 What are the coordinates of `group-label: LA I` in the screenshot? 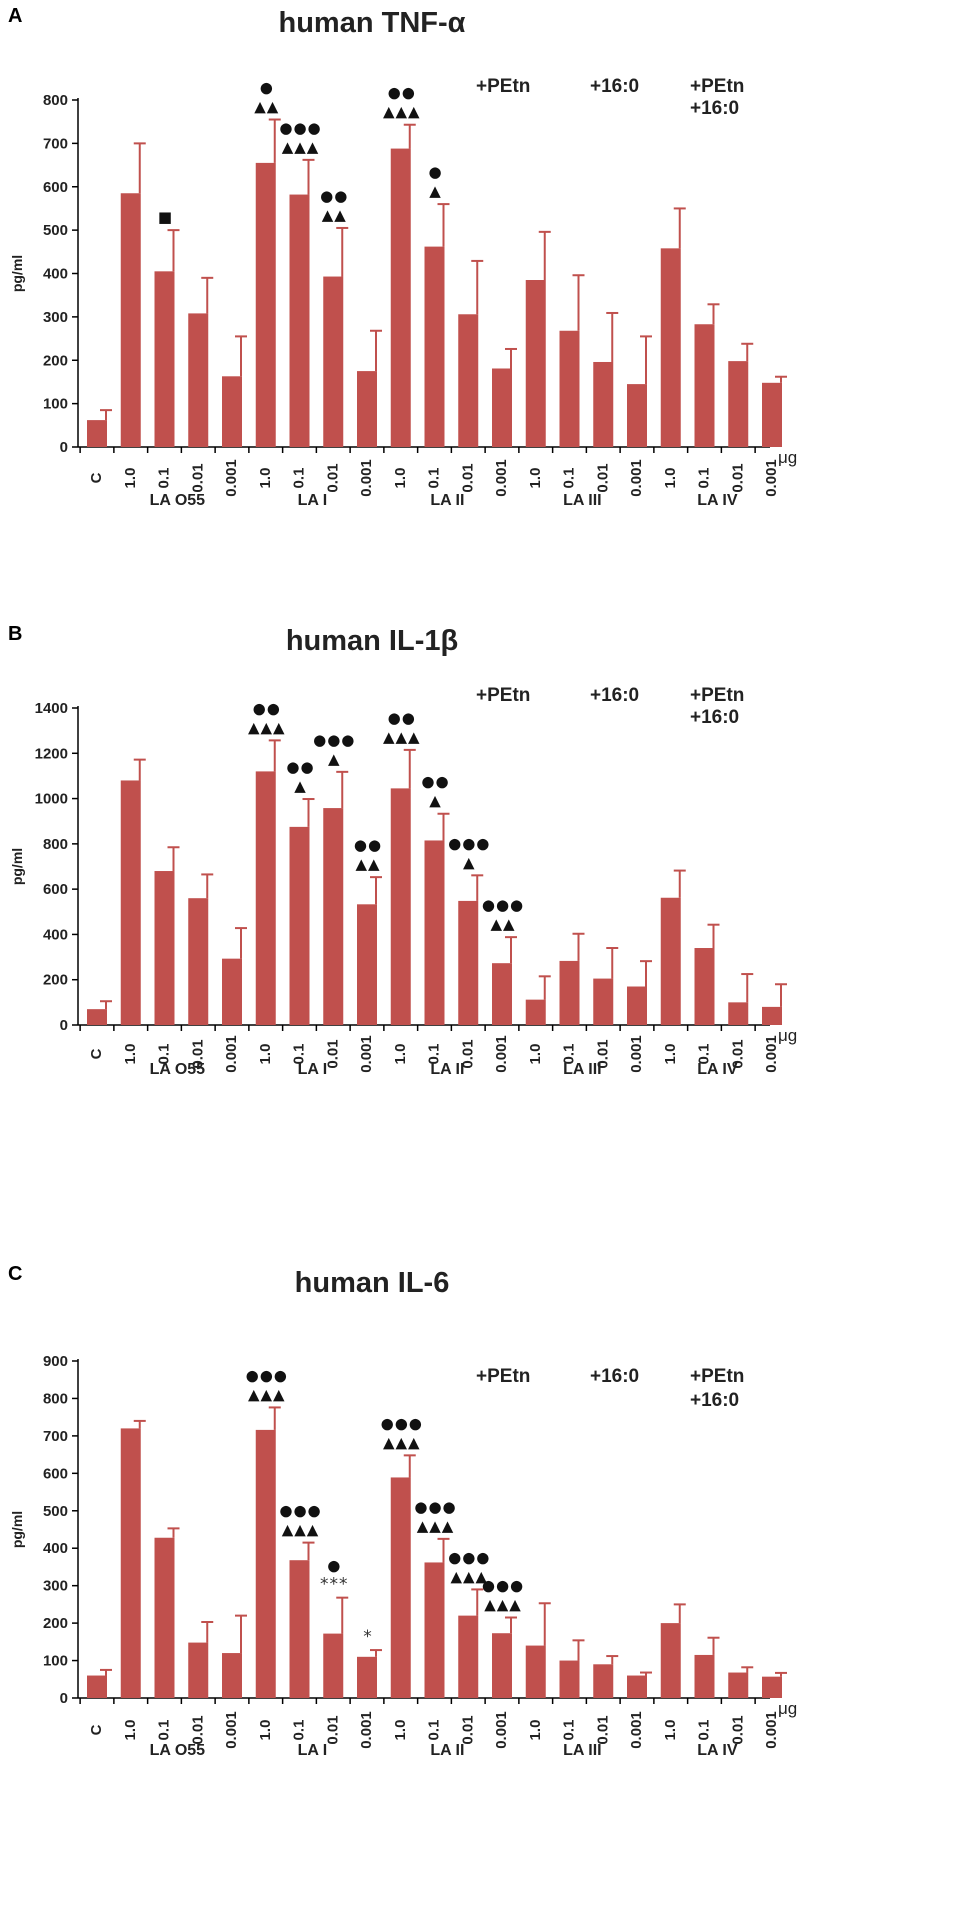 It's located at (313, 500).